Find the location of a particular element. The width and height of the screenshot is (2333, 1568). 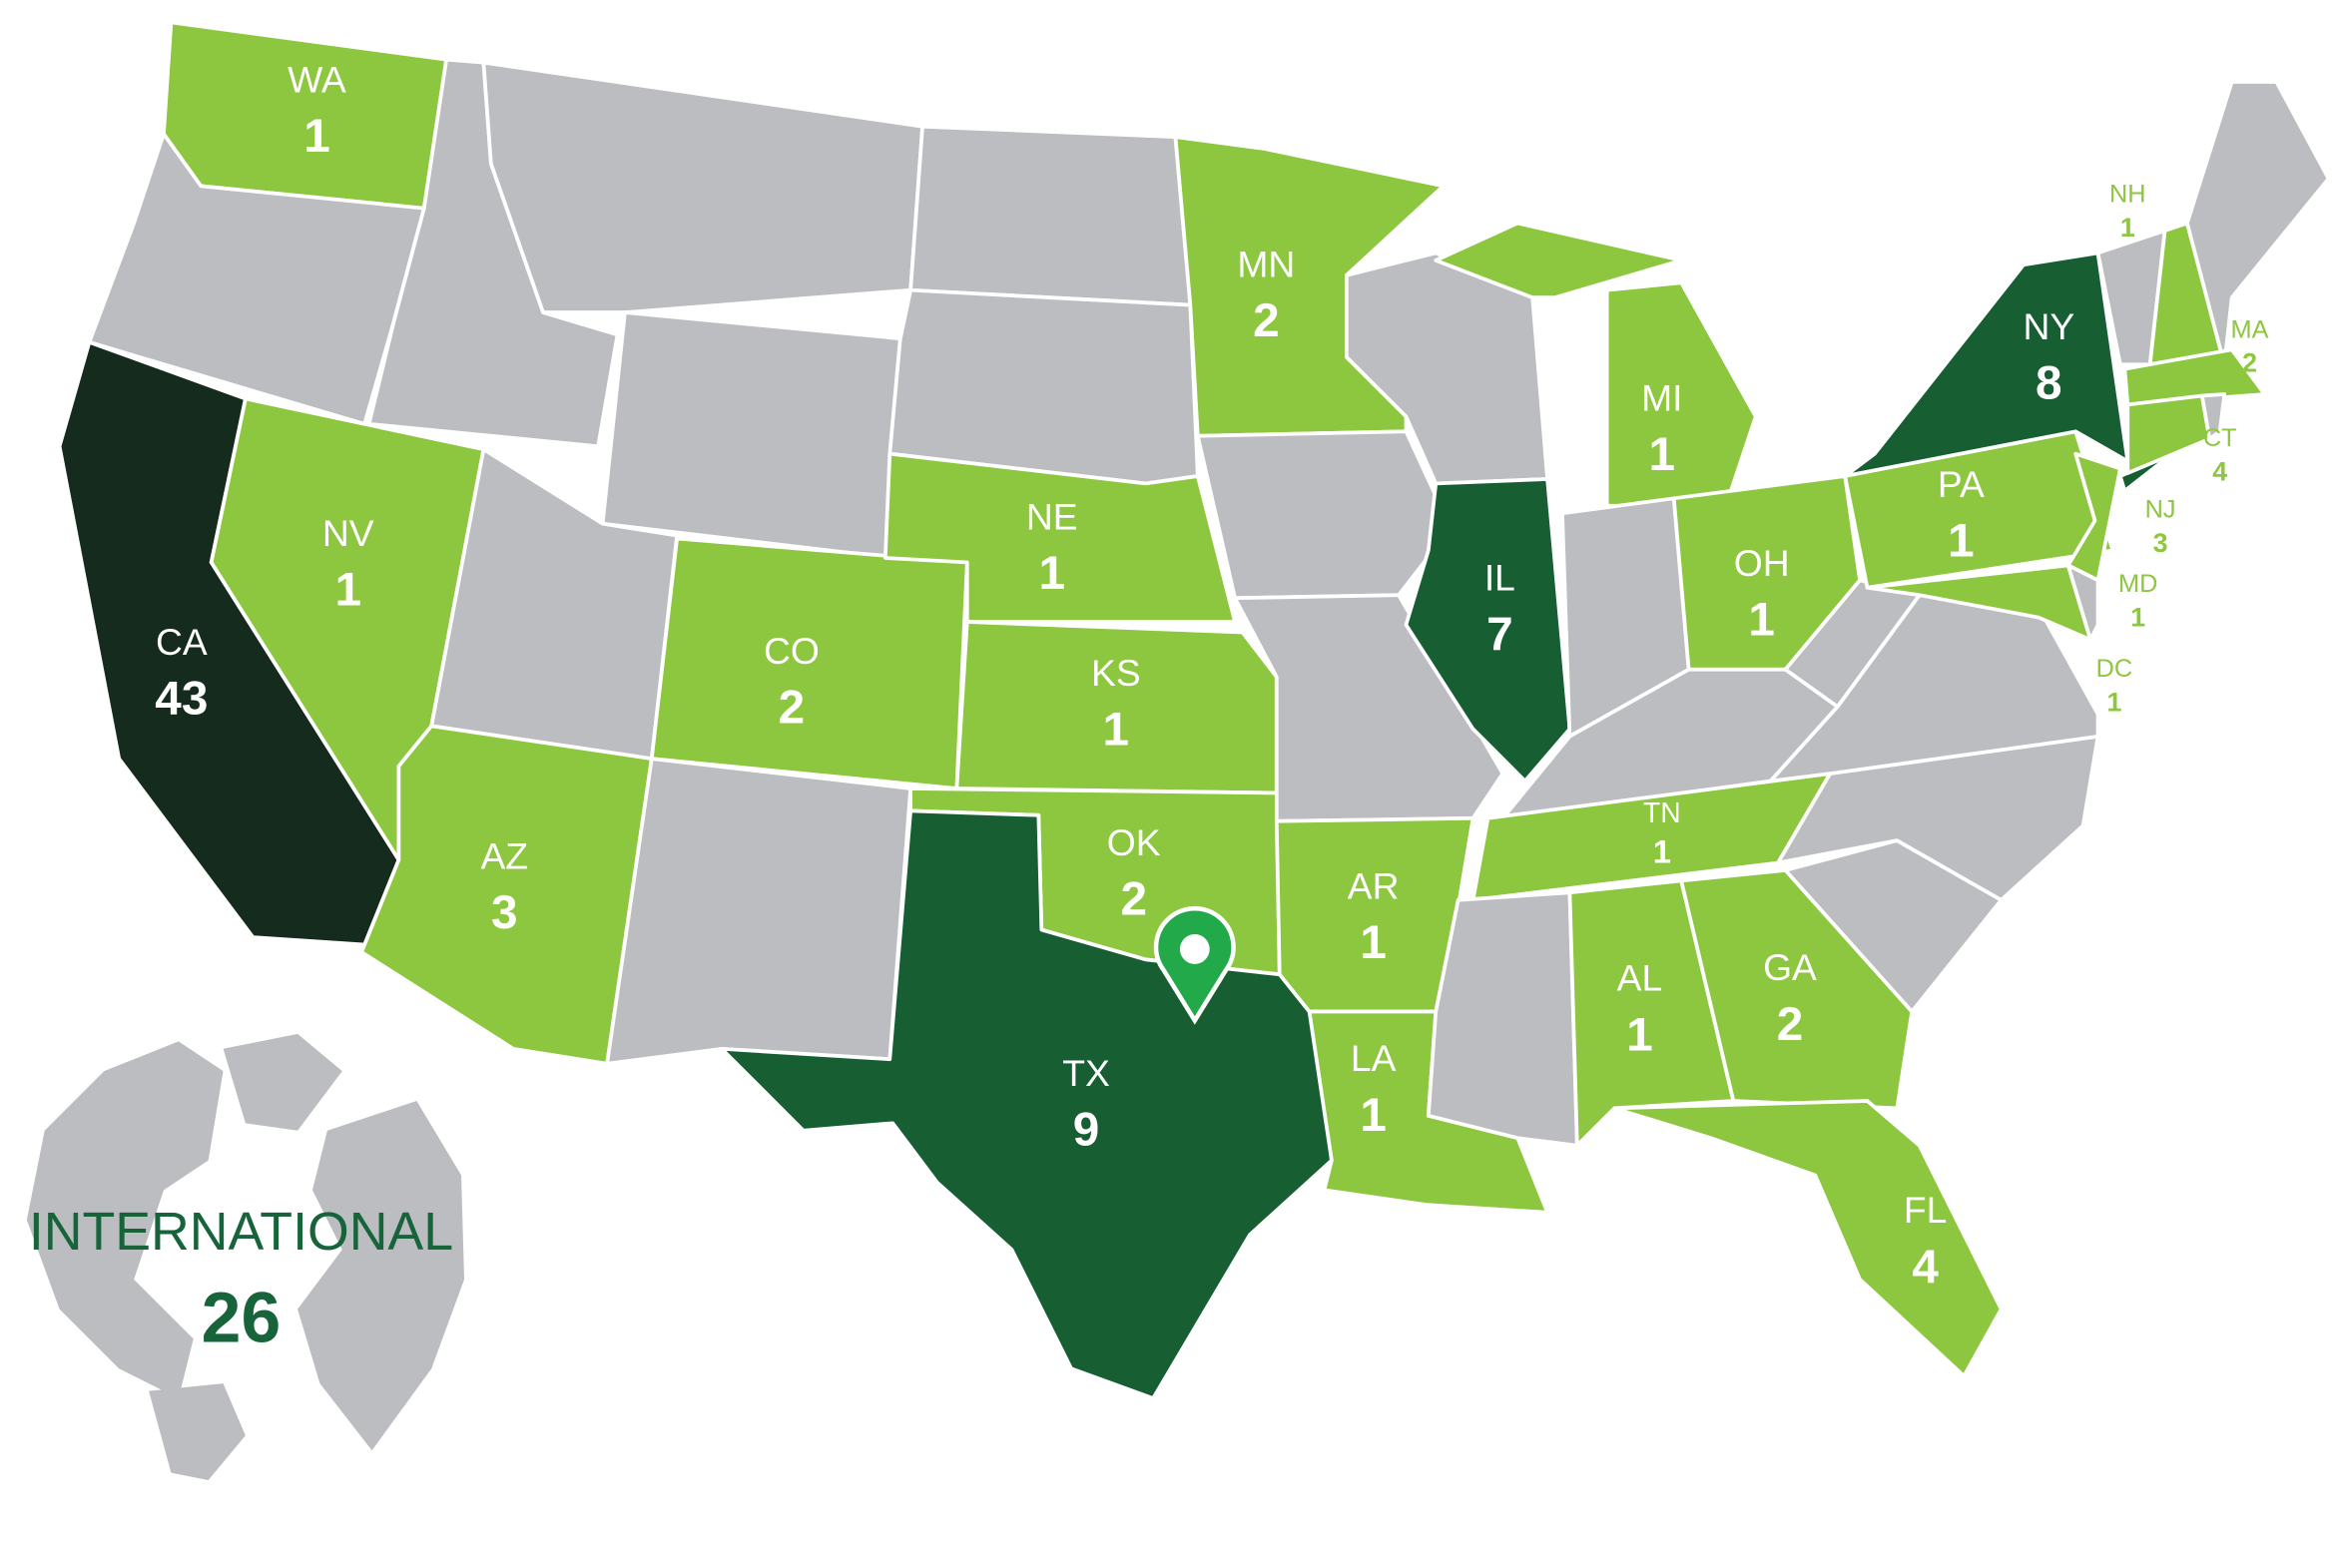

state-label-nh: NH is located at coordinates (2127, 195).